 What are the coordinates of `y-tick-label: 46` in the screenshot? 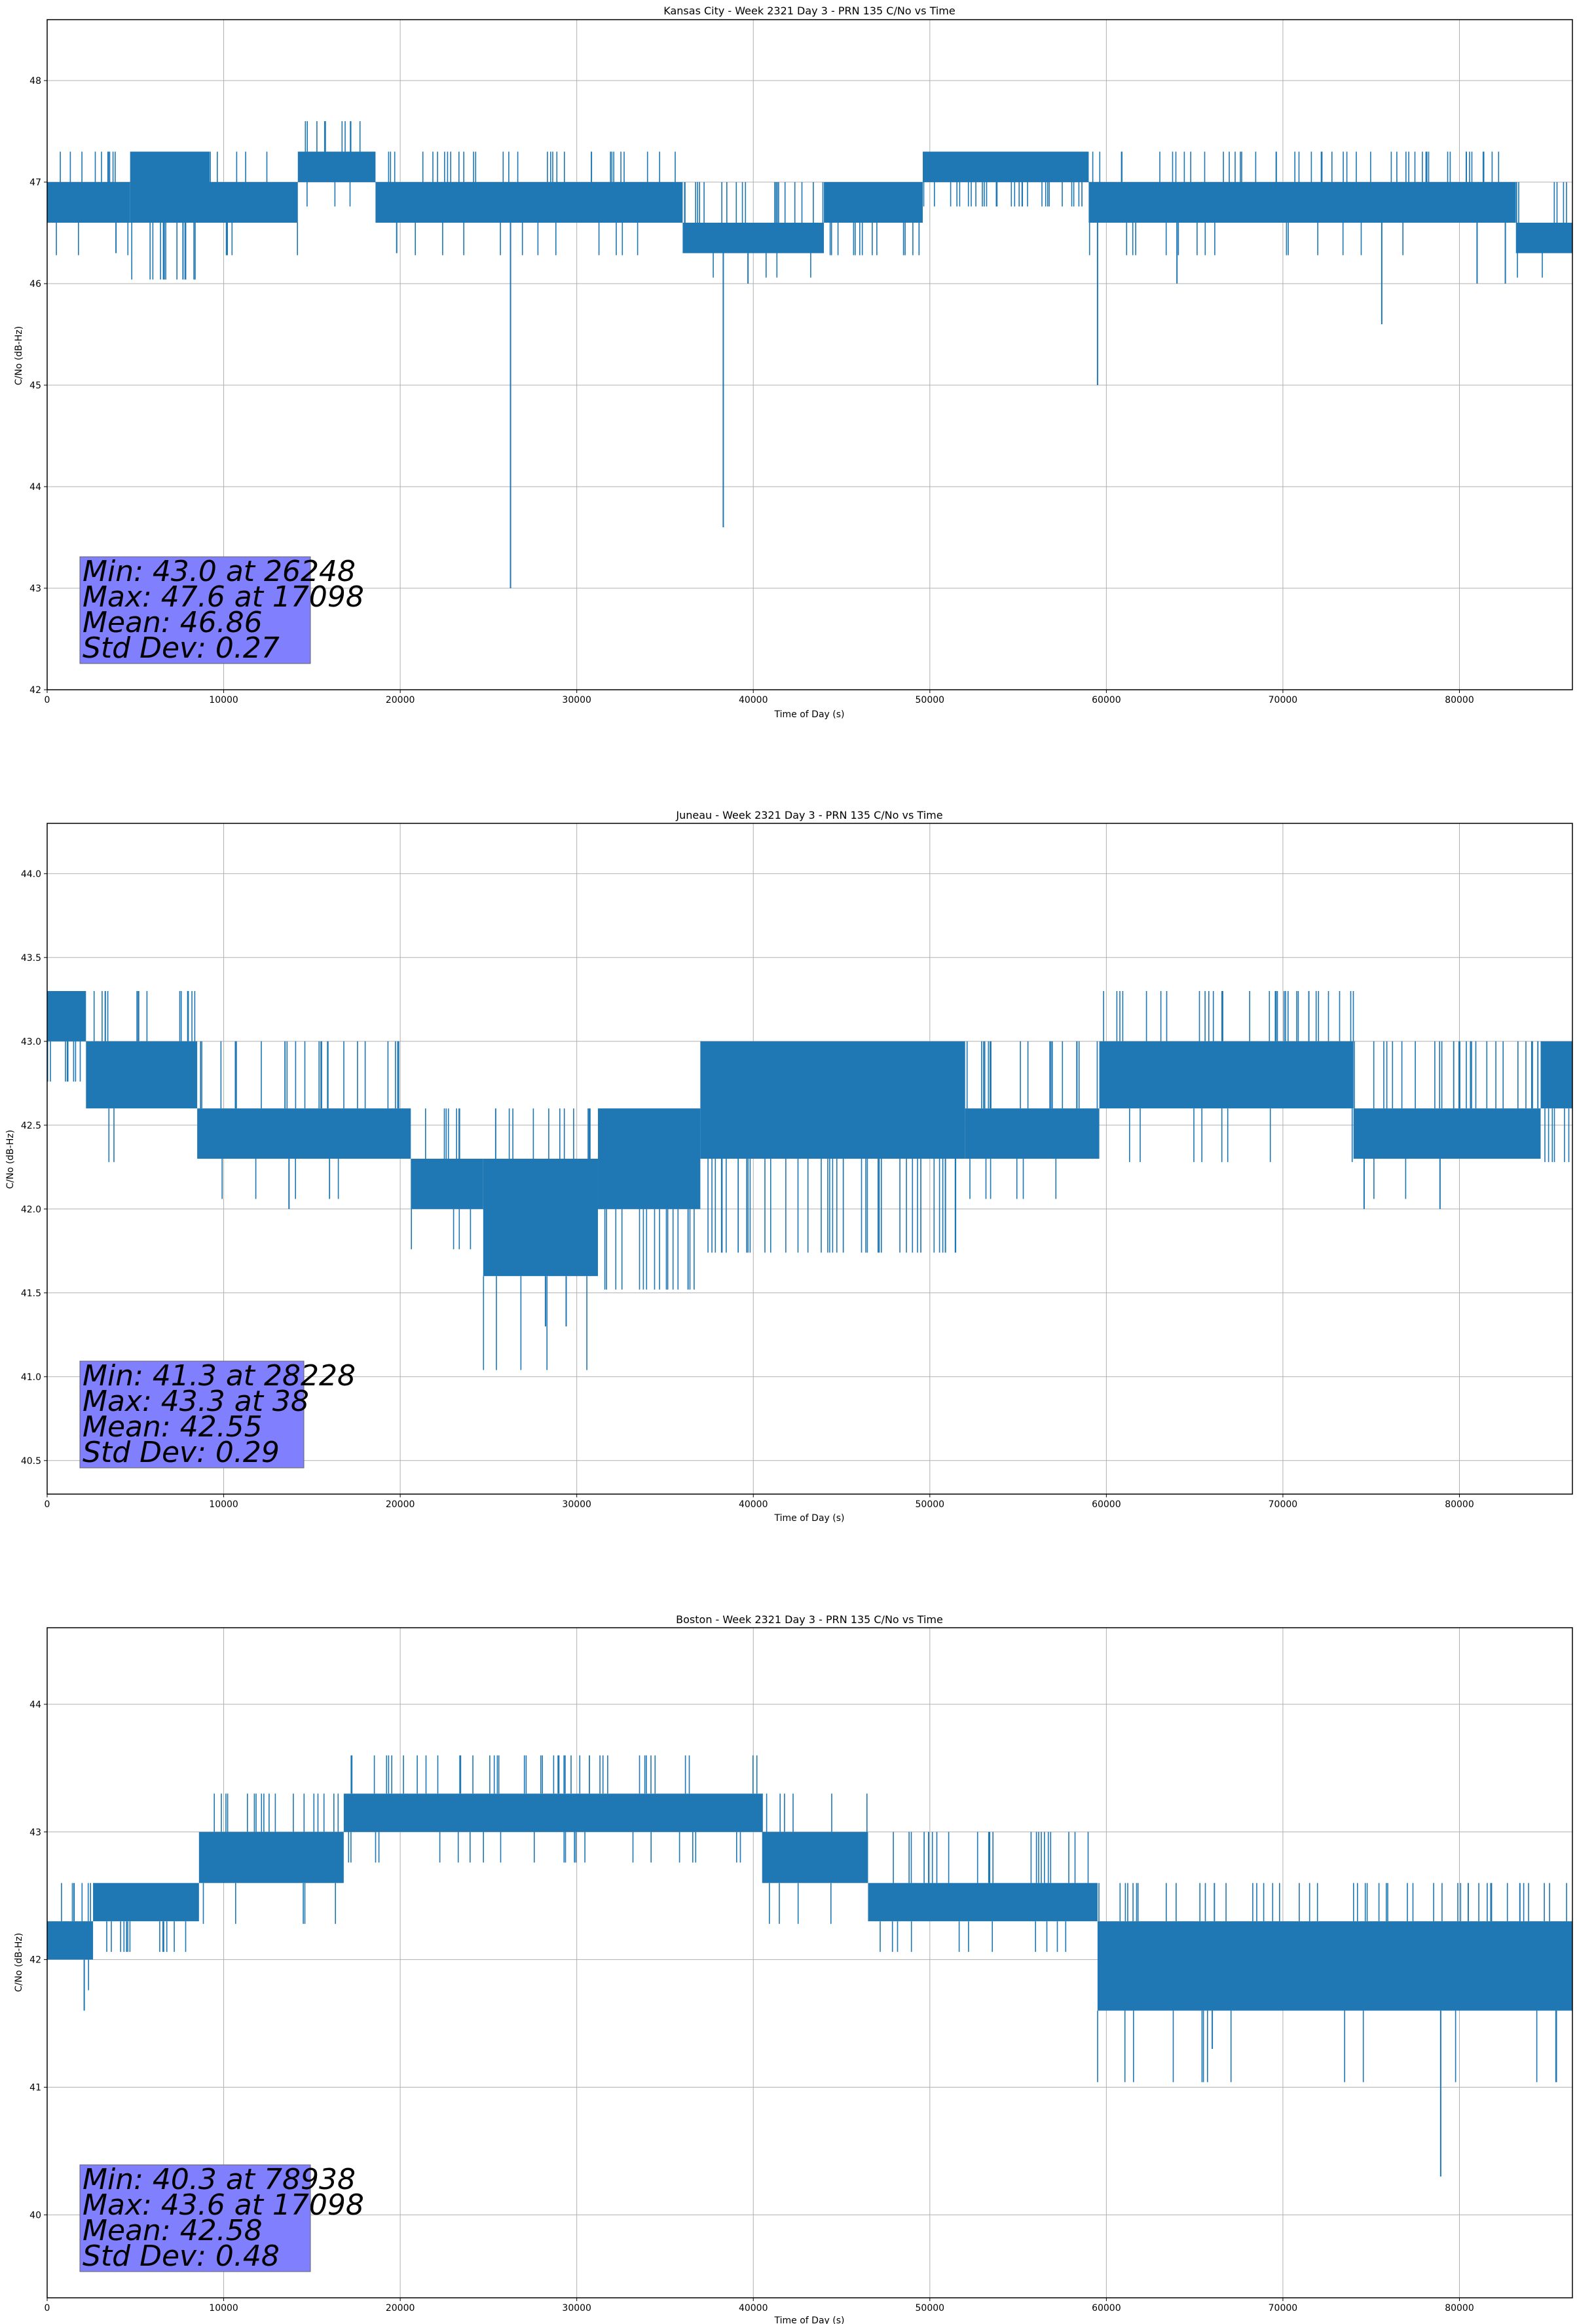 It's located at (35, 284).